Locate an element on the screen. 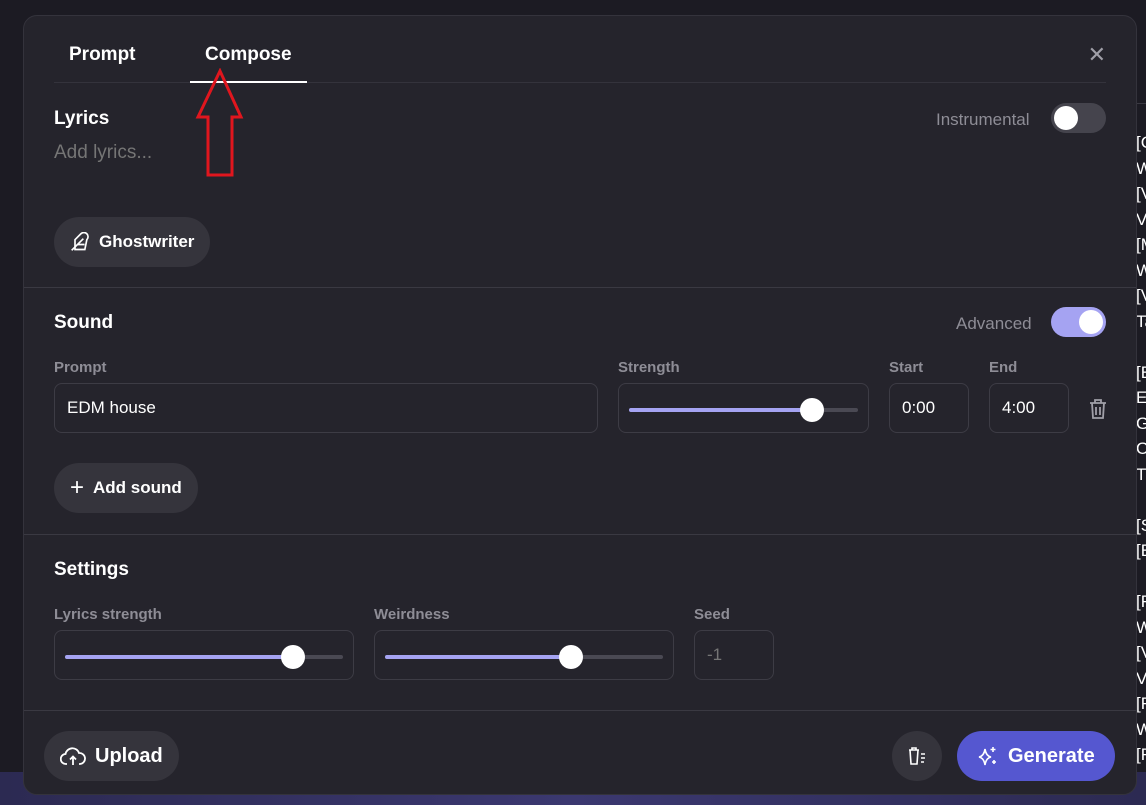  start-time-input: 0:00 is located at coordinates (929, 408).